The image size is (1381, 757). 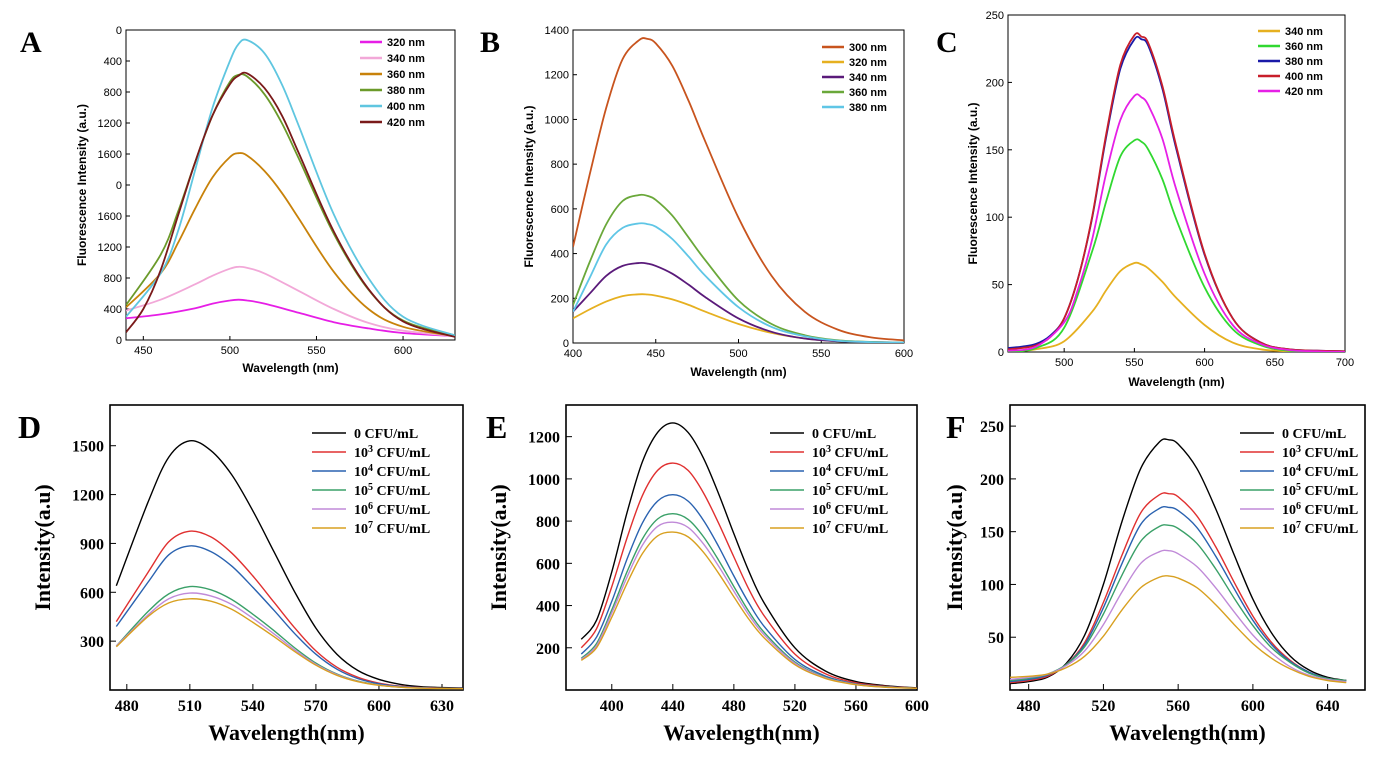 What do you see at coordinates (1029, 706) in the screenshot?
I see `x-tick-label: 480` at bounding box center [1029, 706].